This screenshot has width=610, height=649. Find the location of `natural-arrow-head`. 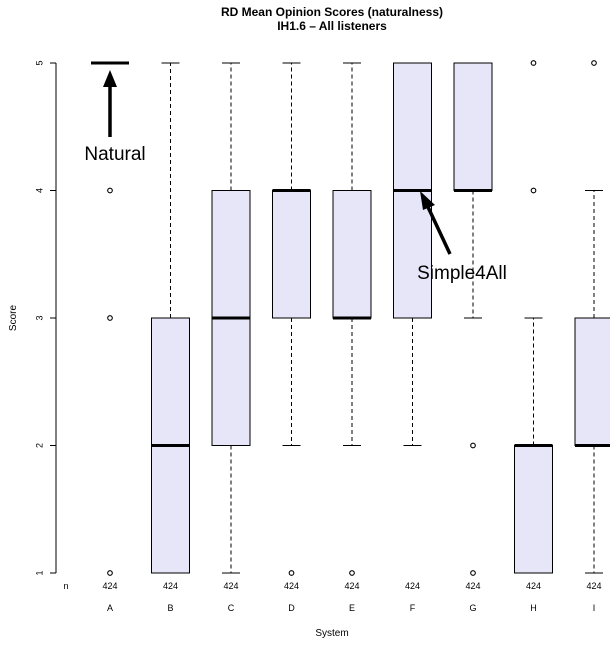

natural-arrow-head is located at coordinates (110, 78).